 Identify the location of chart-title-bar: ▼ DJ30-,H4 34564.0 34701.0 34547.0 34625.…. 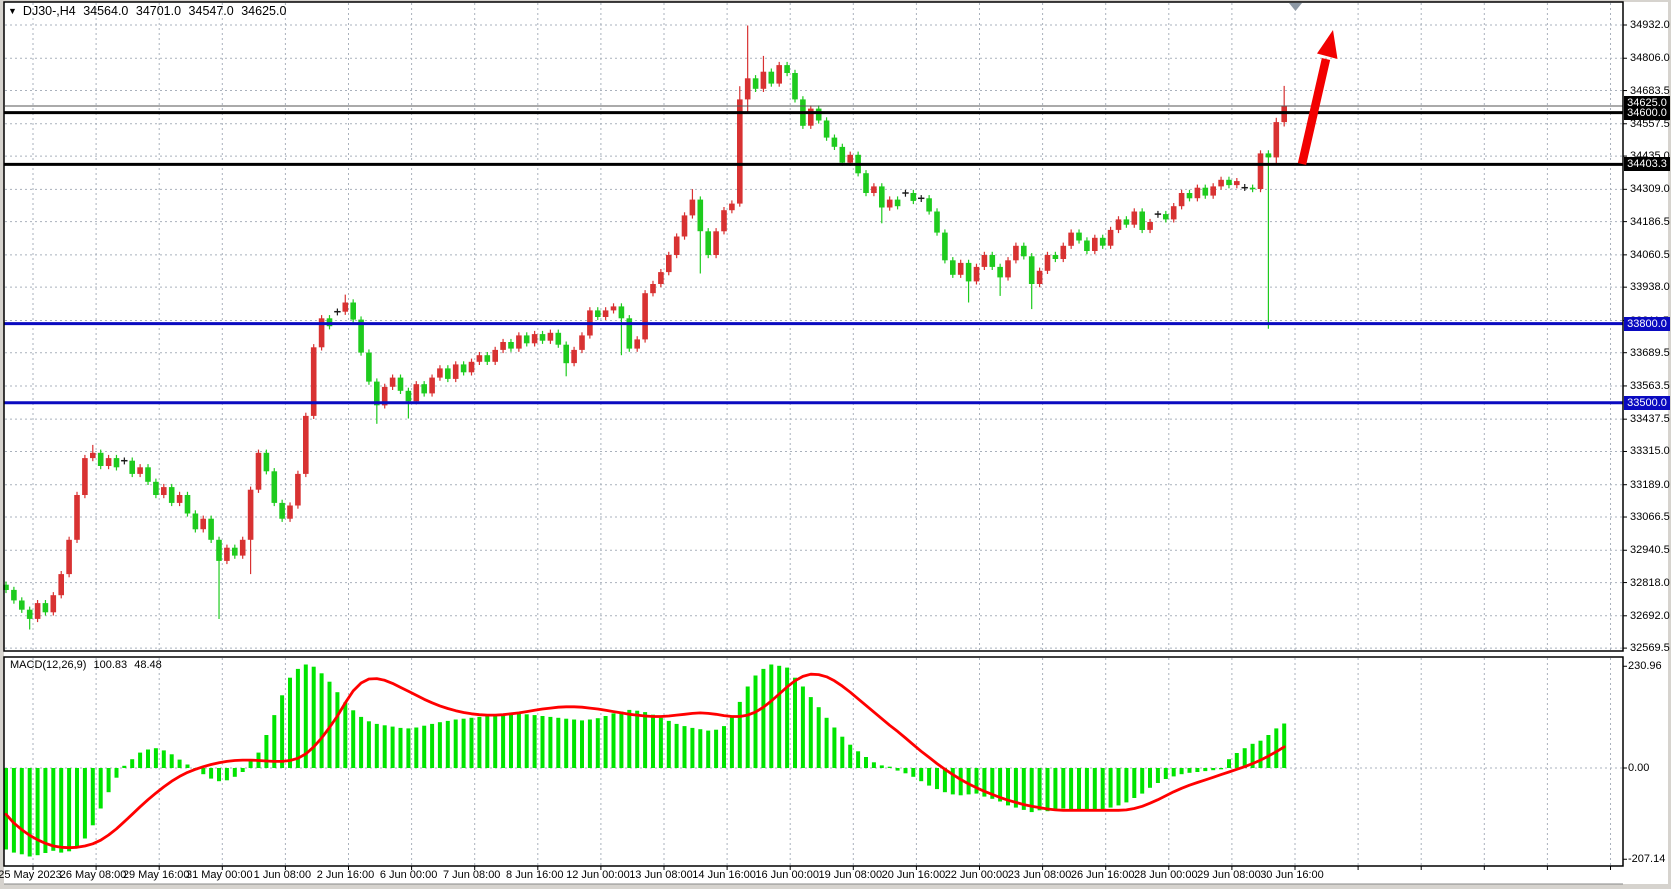
(149, 11).